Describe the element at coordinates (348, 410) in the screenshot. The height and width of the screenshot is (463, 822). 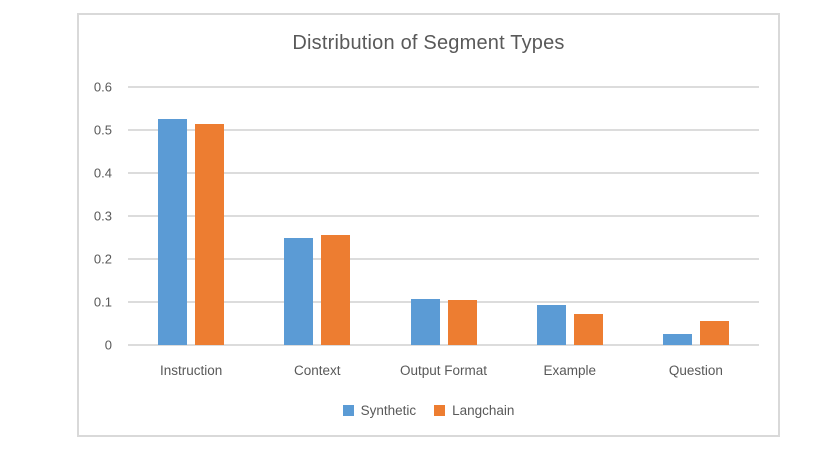
I see `legend-swatch-synthetic` at that location.